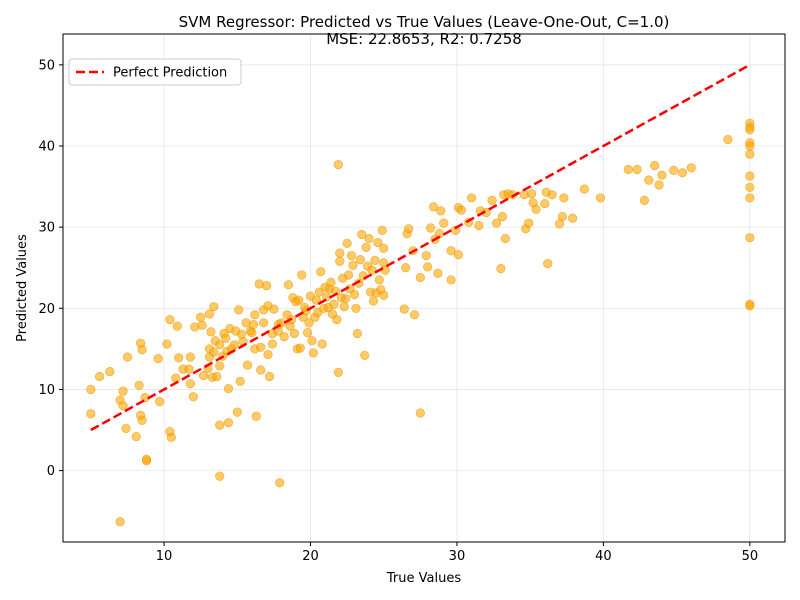 The width and height of the screenshot is (800, 600). Describe the element at coordinates (164, 556) in the screenshot. I see `x-tick-label: 10` at that location.